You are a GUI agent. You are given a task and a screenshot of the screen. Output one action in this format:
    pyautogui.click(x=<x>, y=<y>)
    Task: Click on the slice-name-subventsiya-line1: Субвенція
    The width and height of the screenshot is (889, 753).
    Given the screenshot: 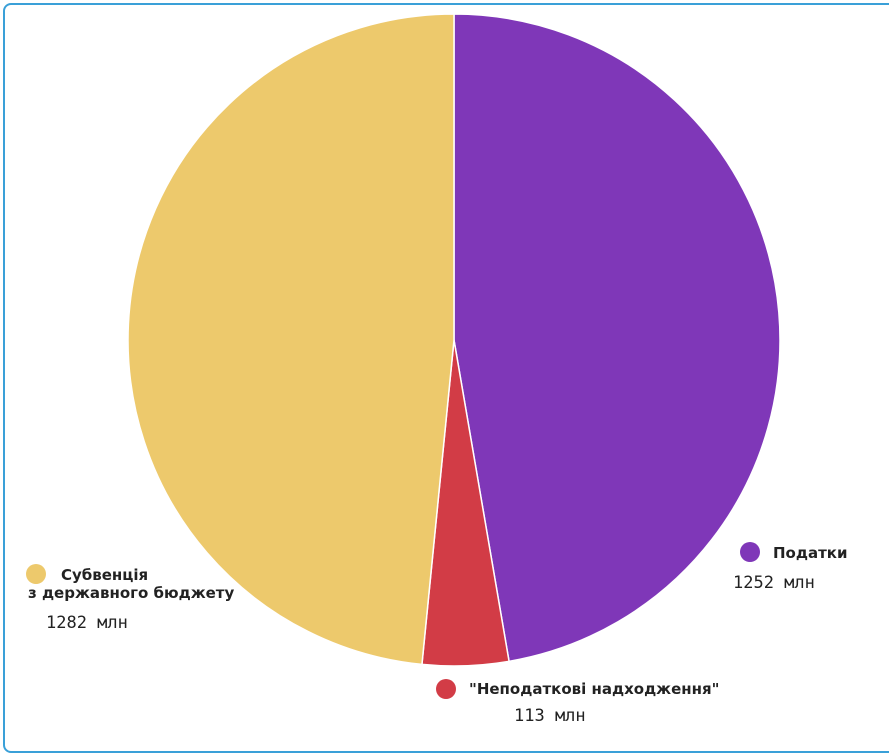 What is the action you would take?
    pyautogui.click(x=104, y=575)
    